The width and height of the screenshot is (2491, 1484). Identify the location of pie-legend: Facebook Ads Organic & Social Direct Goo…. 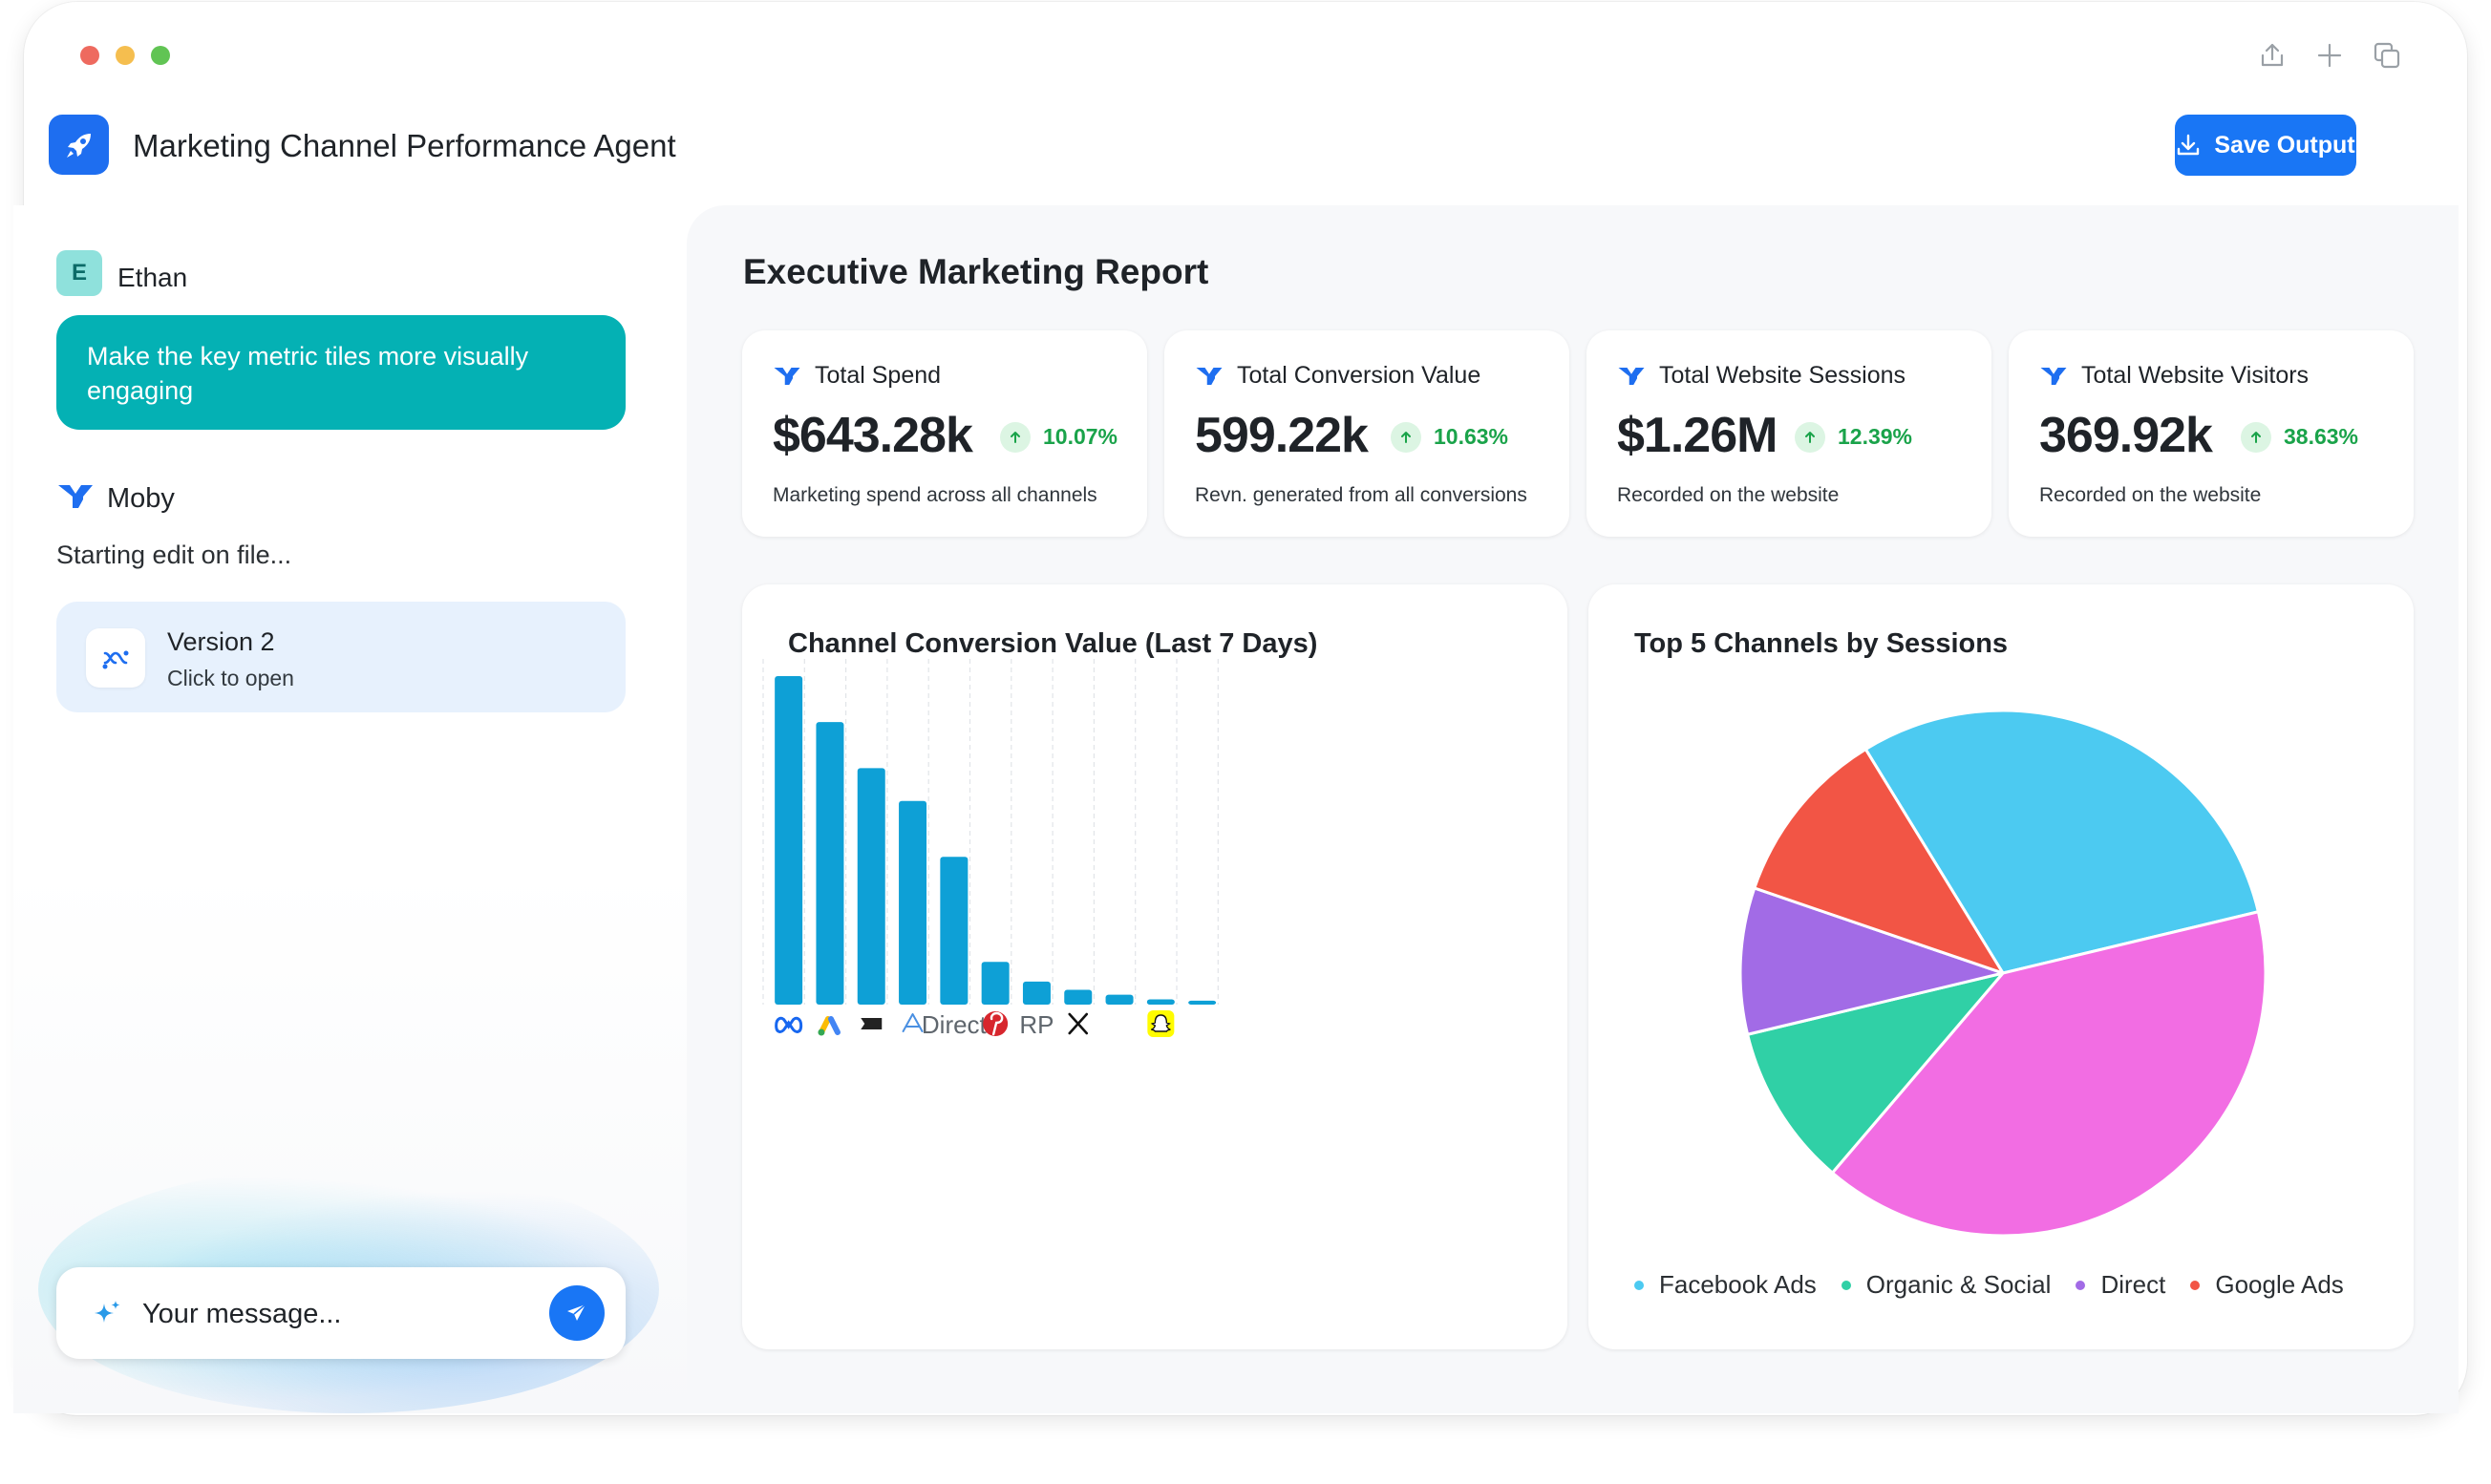
(1989, 1285).